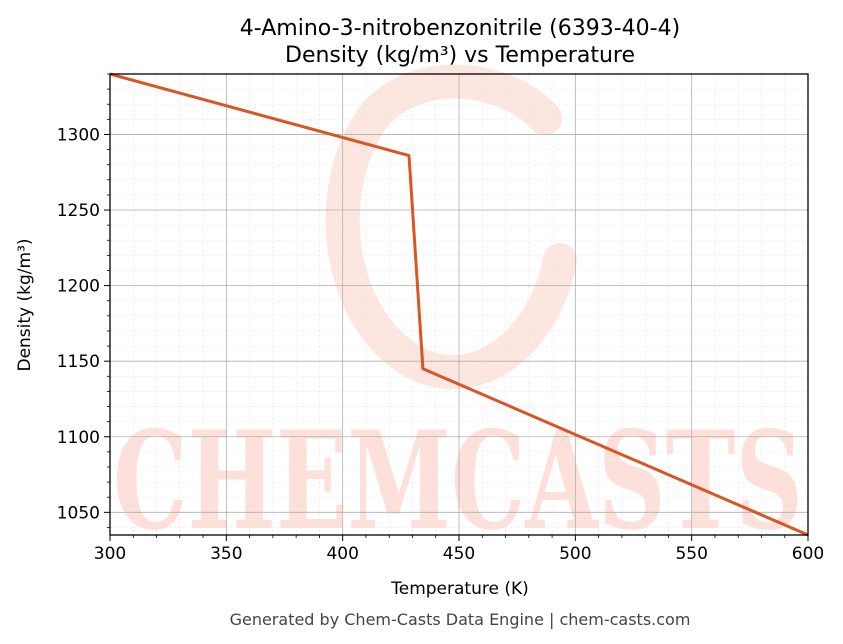 This screenshot has height=644, width=843. Describe the element at coordinates (78, 513) in the screenshot. I see `y-tick-label: 1050` at that location.